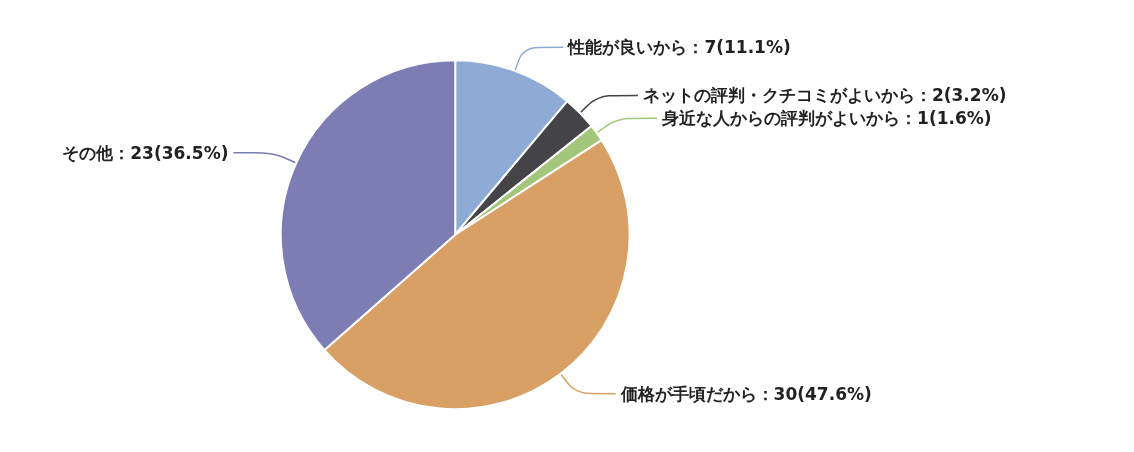  I want to click on slice-label: その他：23(36.5%), so click(145, 152).